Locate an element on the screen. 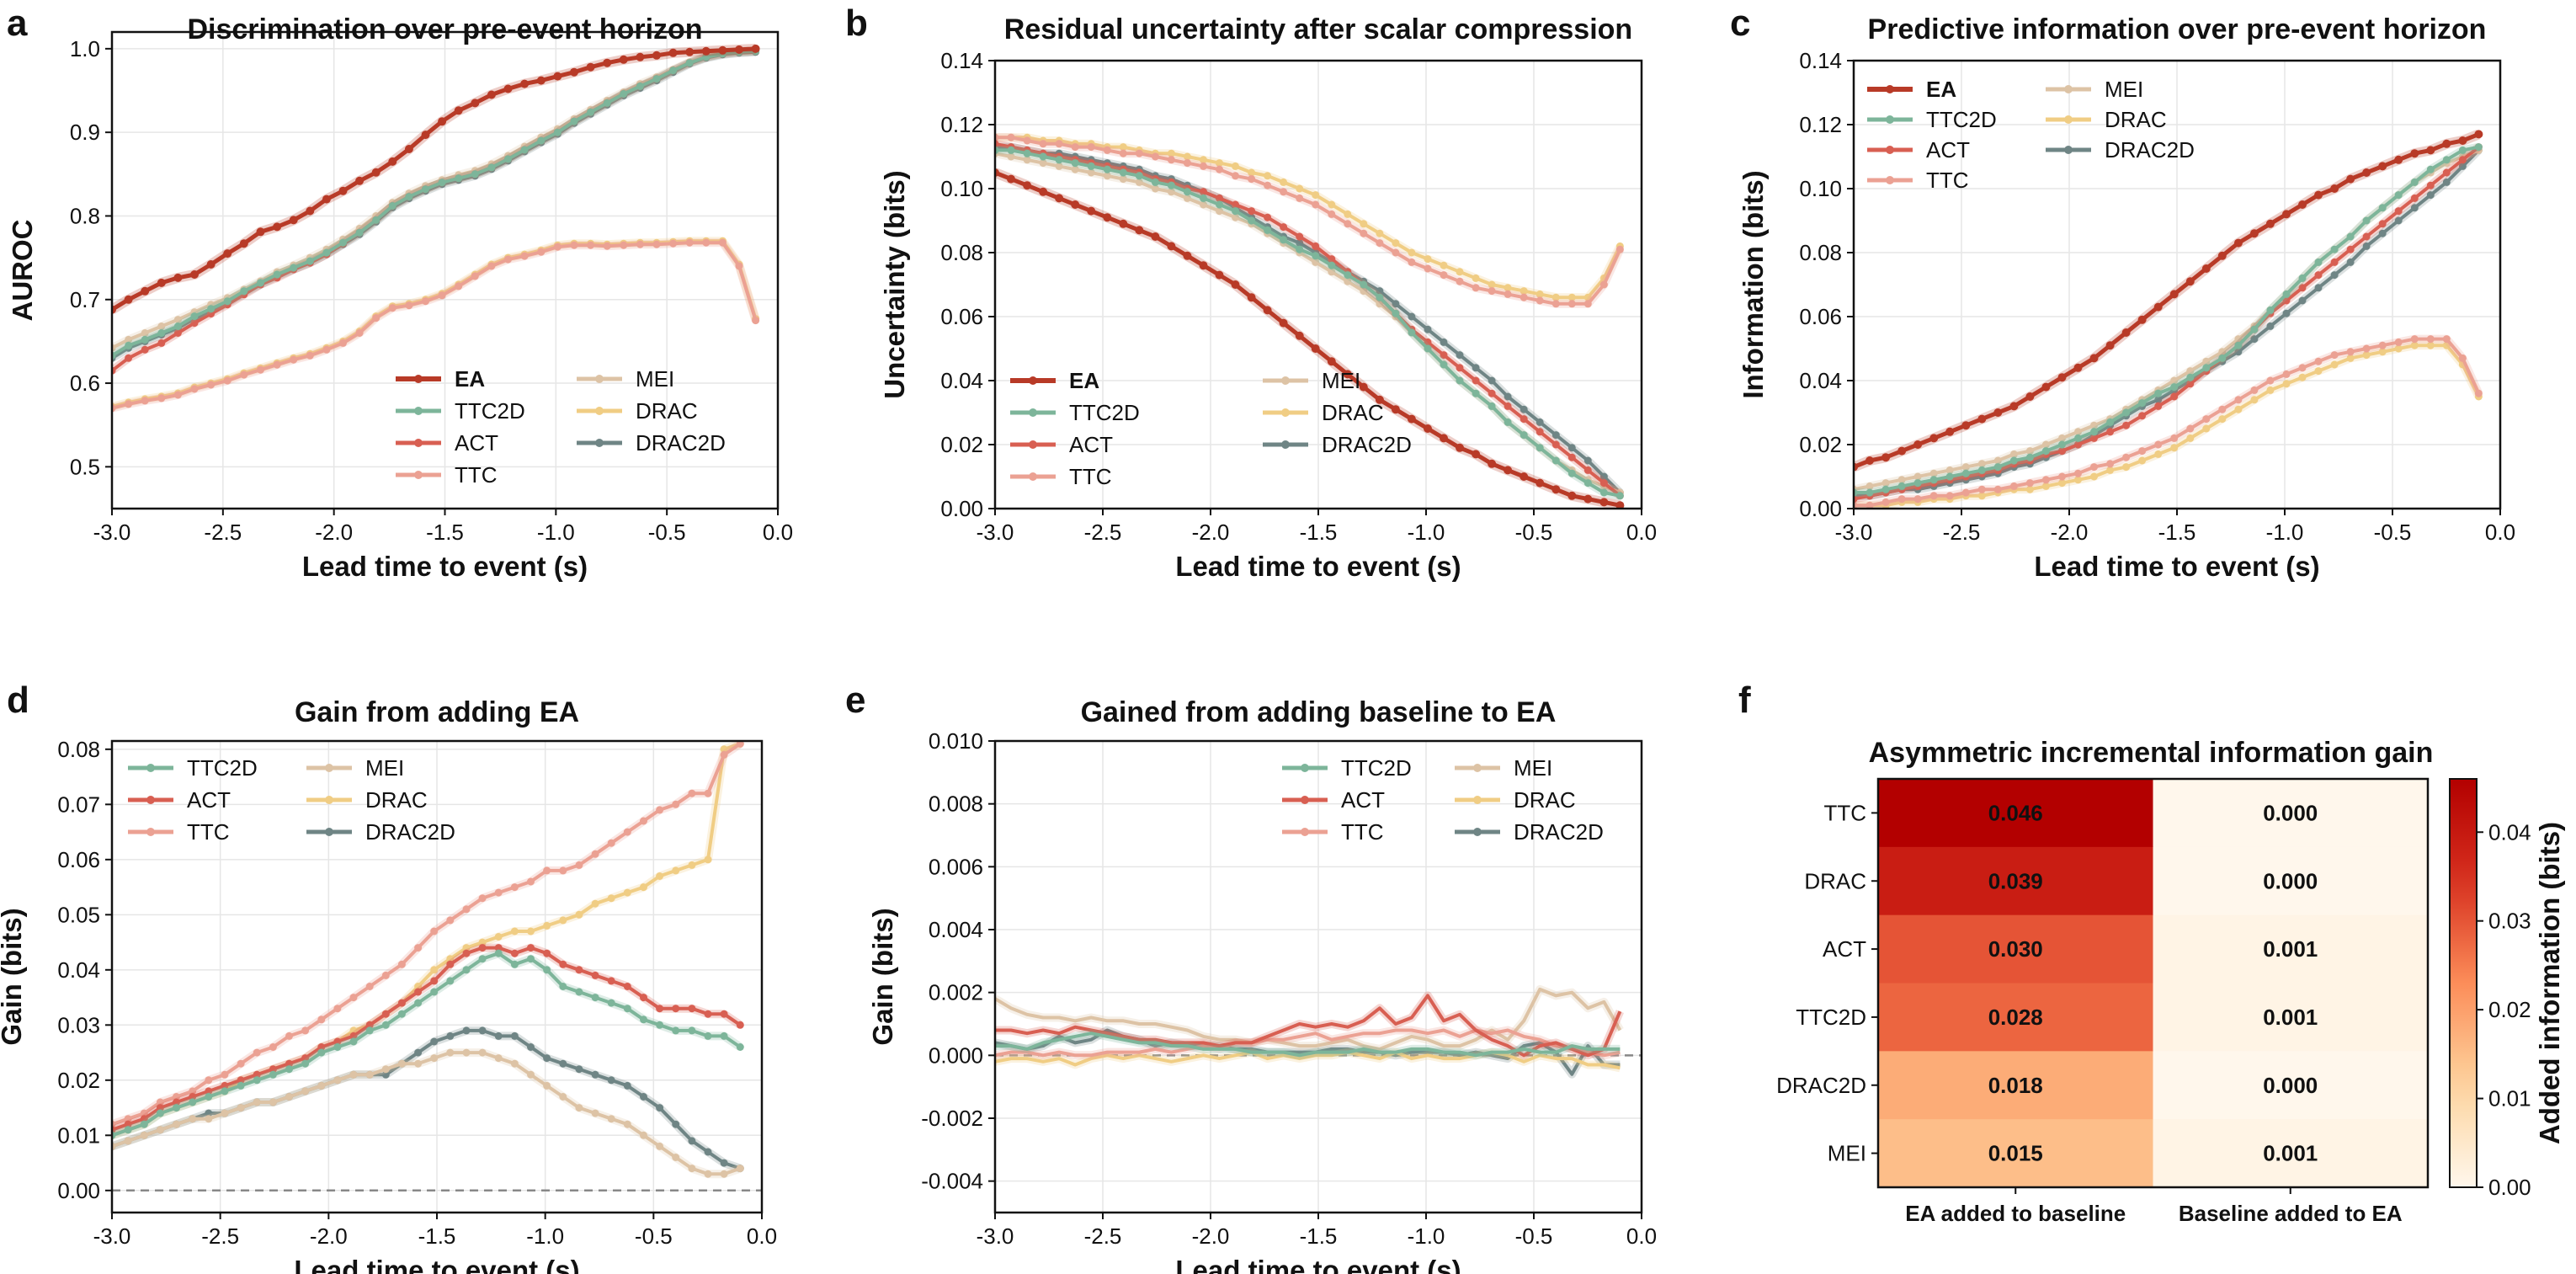 This screenshot has width=2576, height=1274. x-tick-label: -0.5 is located at coordinates (667, 532).